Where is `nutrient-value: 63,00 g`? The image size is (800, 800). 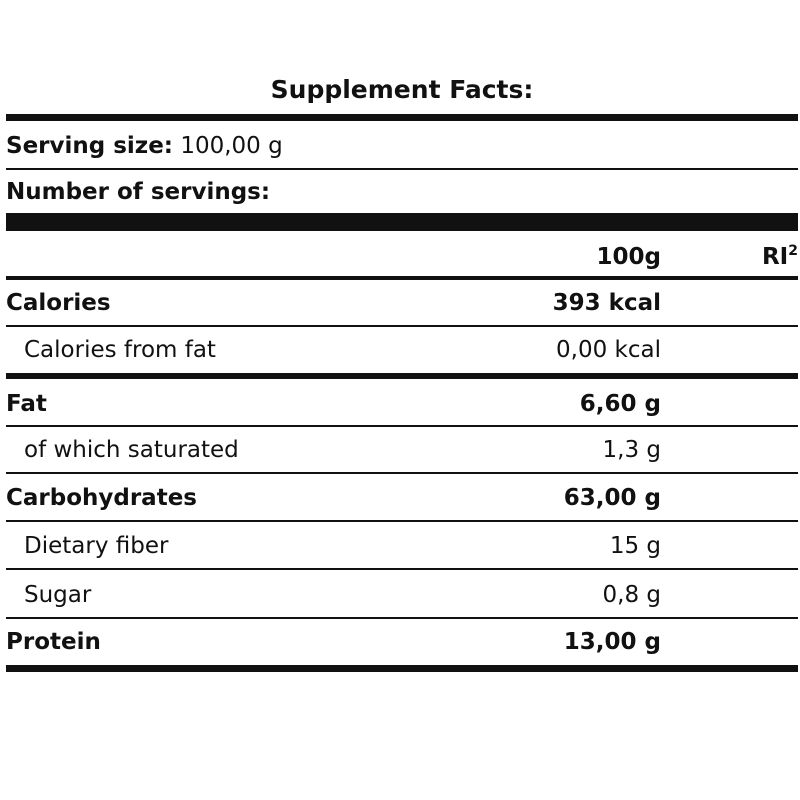 nutrient-value: 63,00 g is located at coordinates (612, 498).